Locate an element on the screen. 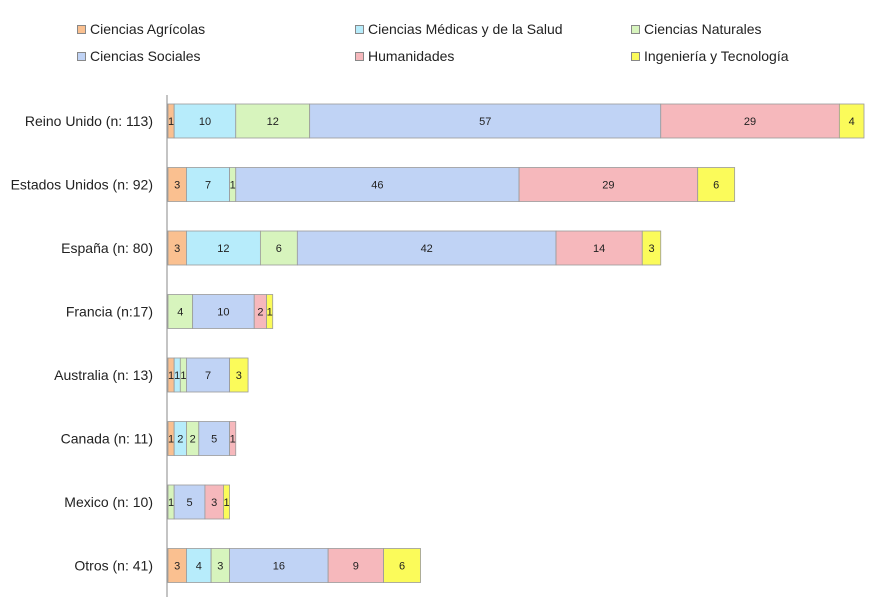  legend-item-ciencias-naturales: Ciencias Naturales is located at coordinates (696, 29).